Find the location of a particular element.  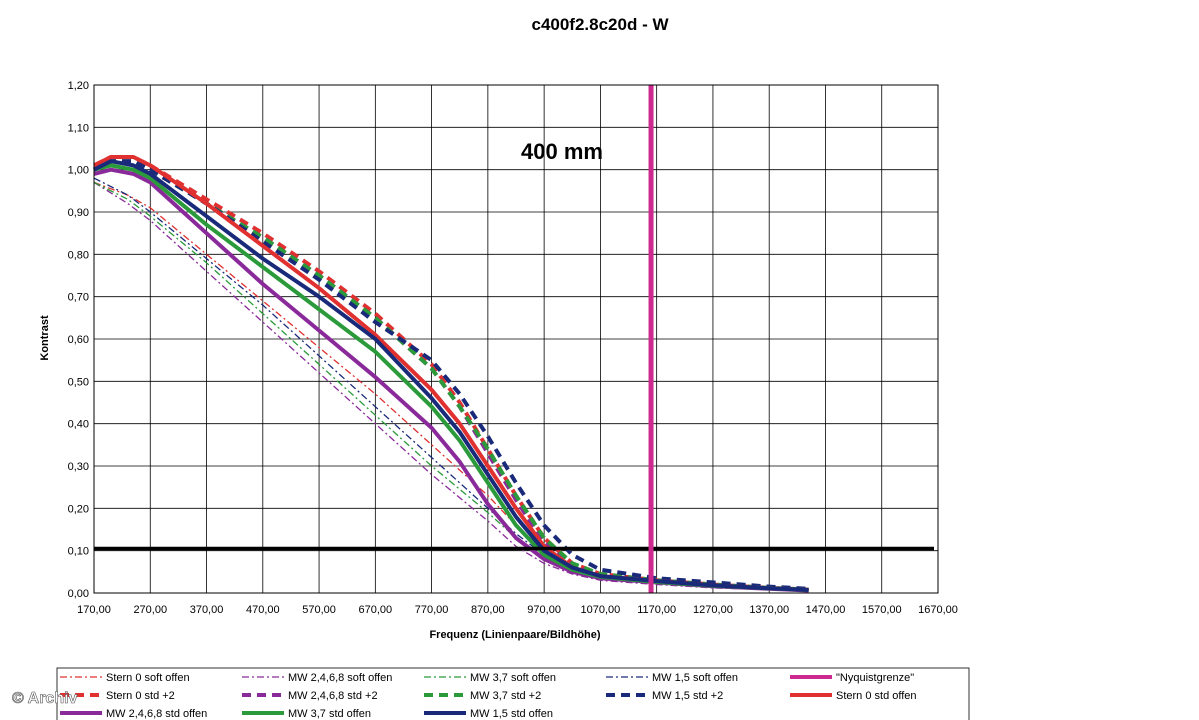

y-tick-label: 0,40 is located at coordinates (78, 425).